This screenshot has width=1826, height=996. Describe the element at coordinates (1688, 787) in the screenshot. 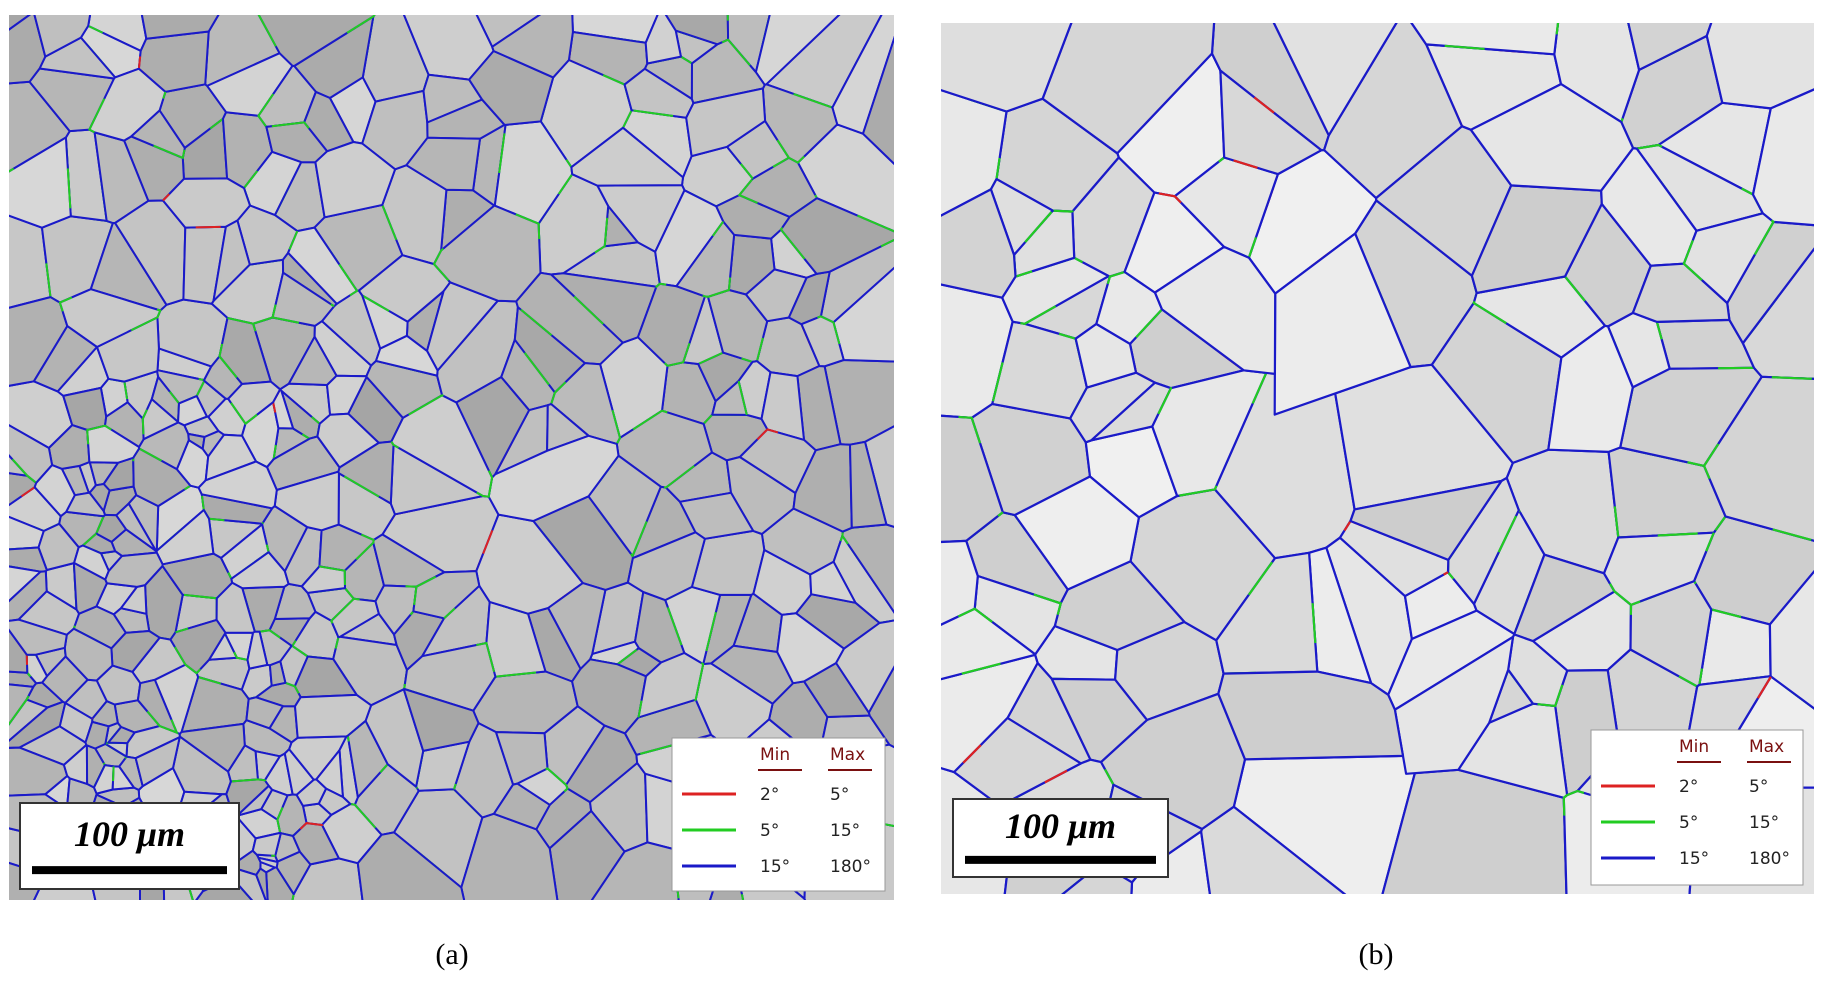

I see `legend-value: 2°` at that location.